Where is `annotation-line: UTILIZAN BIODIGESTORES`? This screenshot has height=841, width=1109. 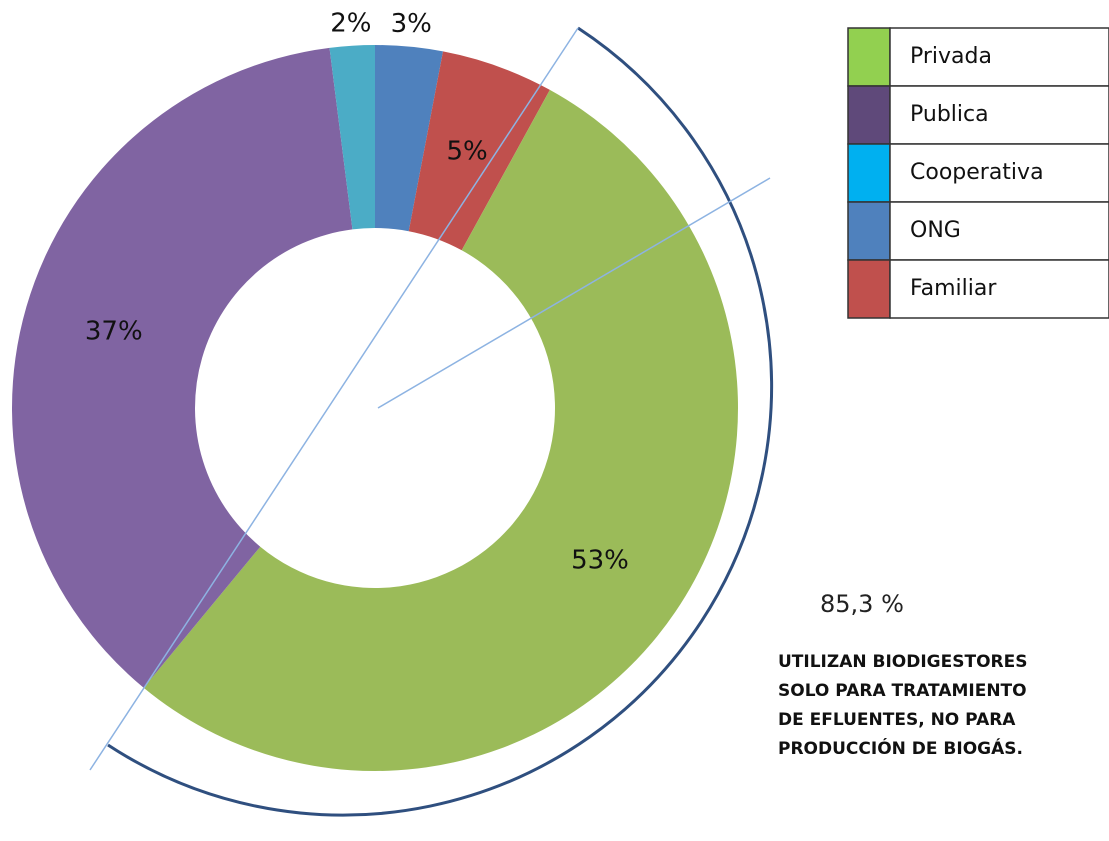
annotation-line: UTILIZAN BIODIGESTORES is located at coordinates (903, 662).